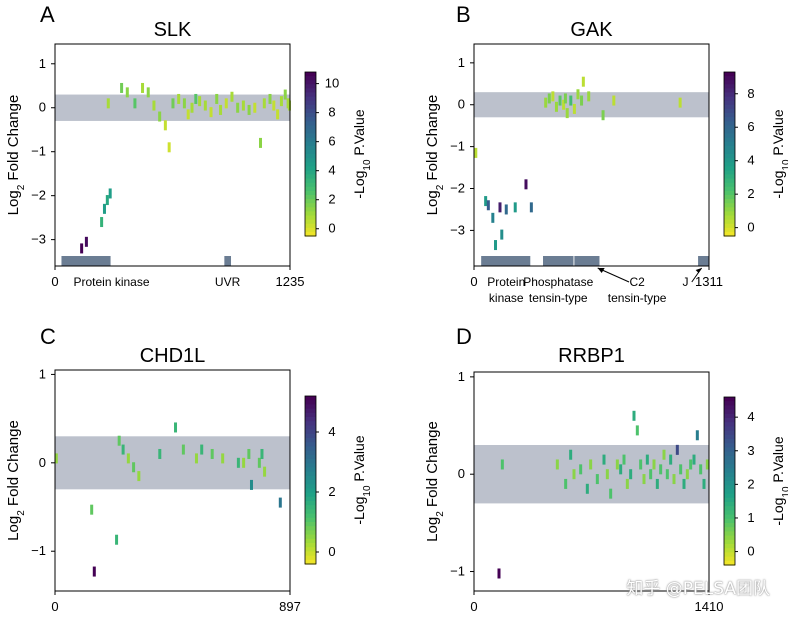  I want to click on y-tick-label: 0, so click(461, 104).